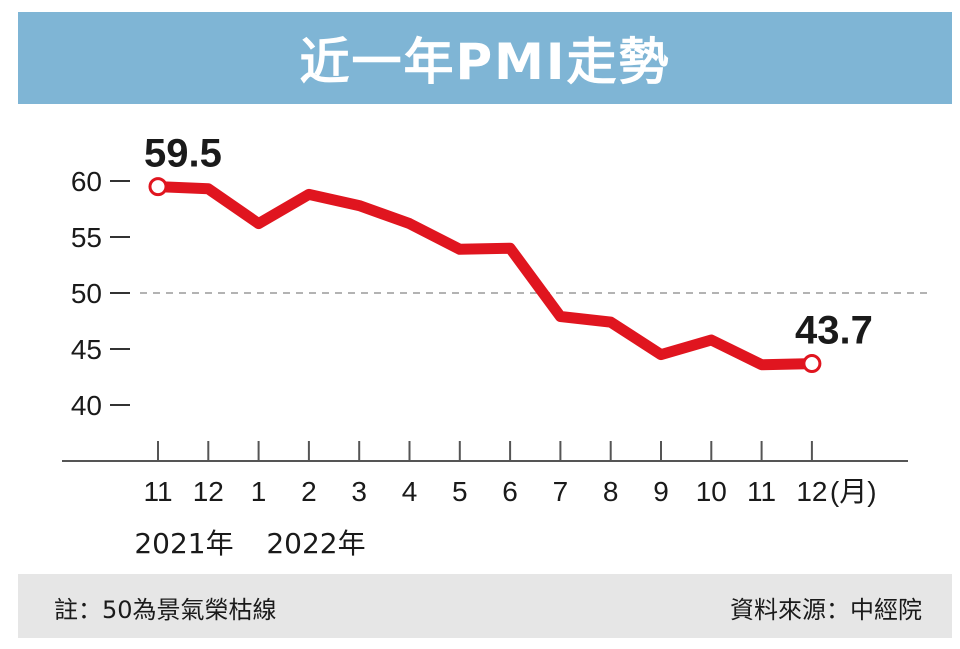  I want to click on x-tick-label-6: 5, so click(460, 491).